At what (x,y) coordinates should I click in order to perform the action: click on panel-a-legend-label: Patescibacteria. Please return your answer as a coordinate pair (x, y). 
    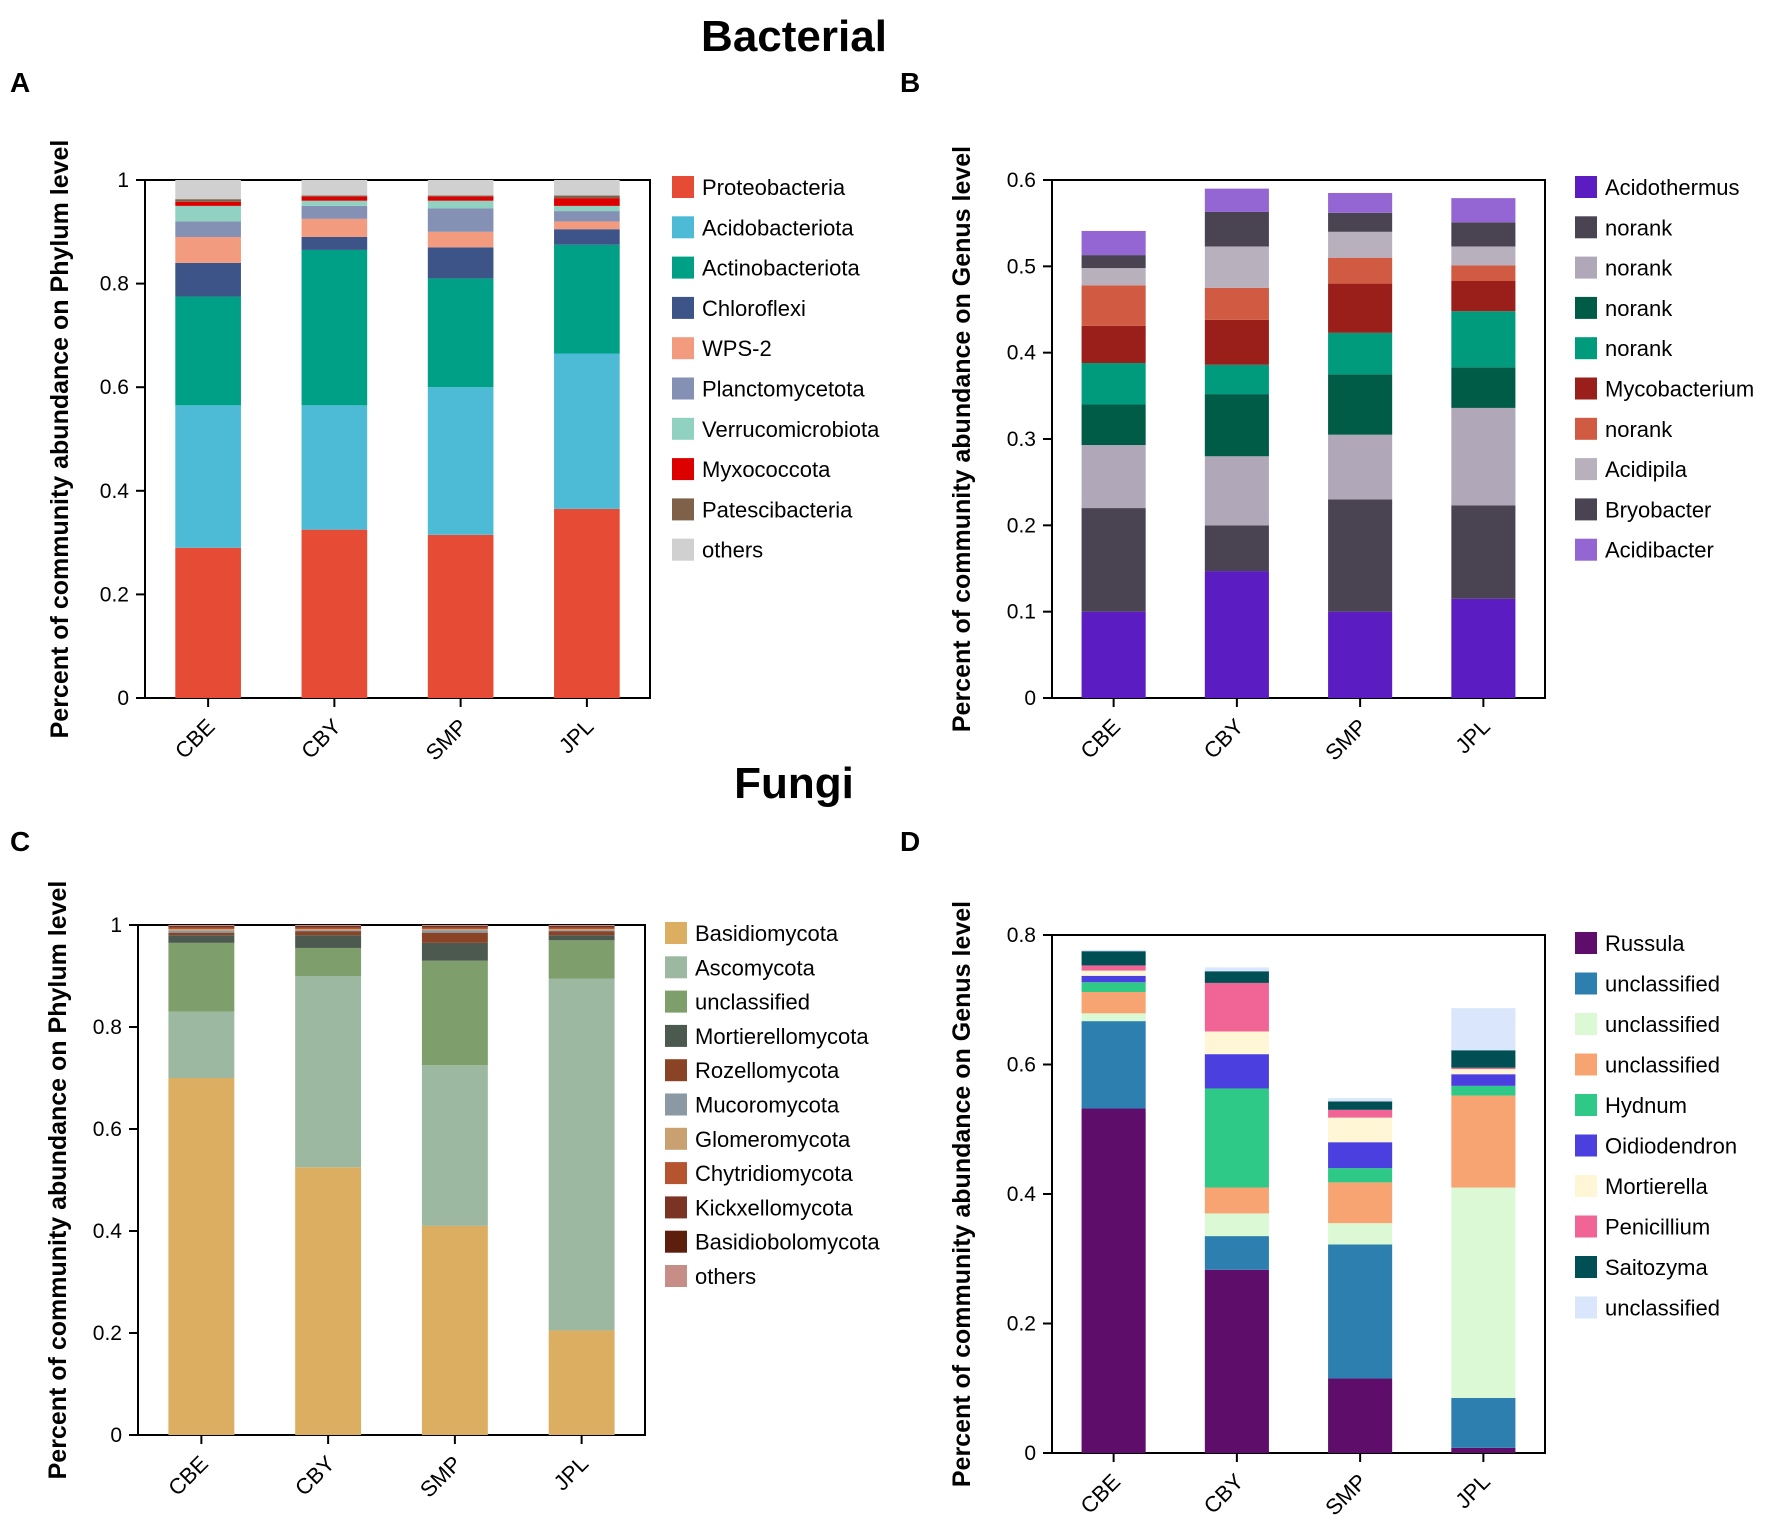
    Looking at the image, I should click on (777, 509).